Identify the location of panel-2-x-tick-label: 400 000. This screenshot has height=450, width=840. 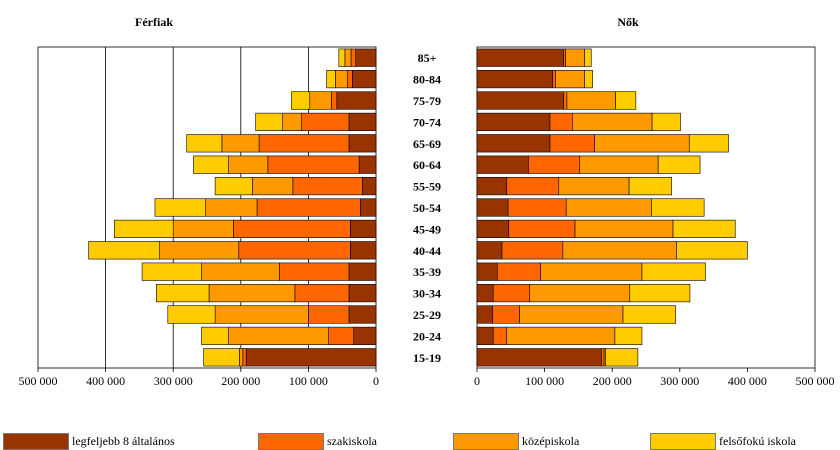
(747, 381).